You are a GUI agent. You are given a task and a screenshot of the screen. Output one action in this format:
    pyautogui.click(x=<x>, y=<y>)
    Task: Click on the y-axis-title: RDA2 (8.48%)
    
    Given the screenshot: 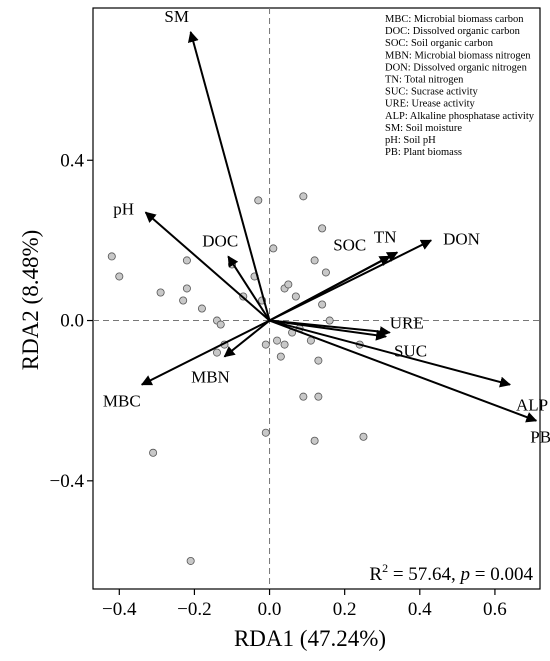 What is the action you would take?
    pyautogui.click(x=30, y=300)
    